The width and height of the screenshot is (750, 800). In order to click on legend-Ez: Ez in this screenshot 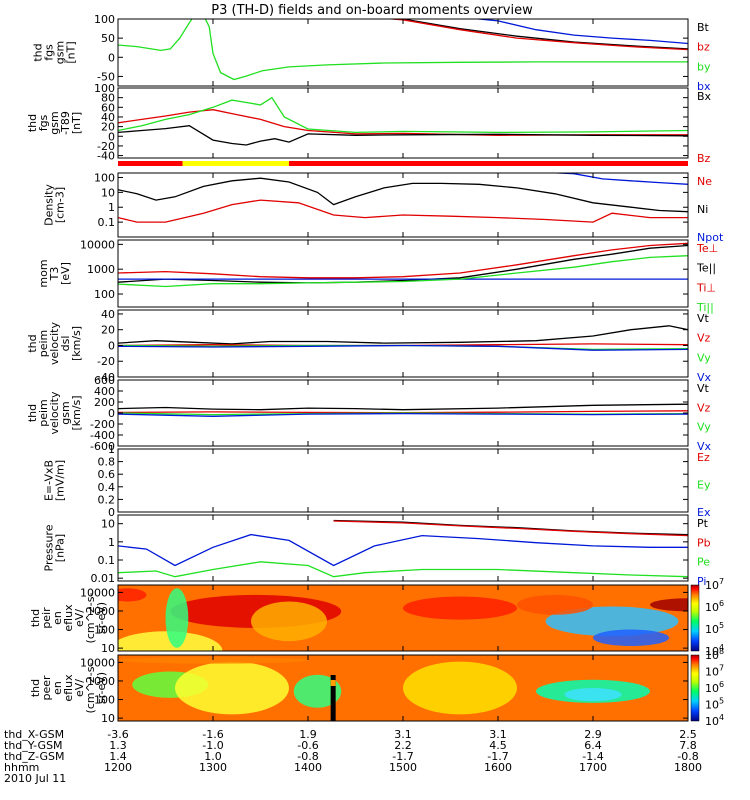, I will do `click(703, 457)`.